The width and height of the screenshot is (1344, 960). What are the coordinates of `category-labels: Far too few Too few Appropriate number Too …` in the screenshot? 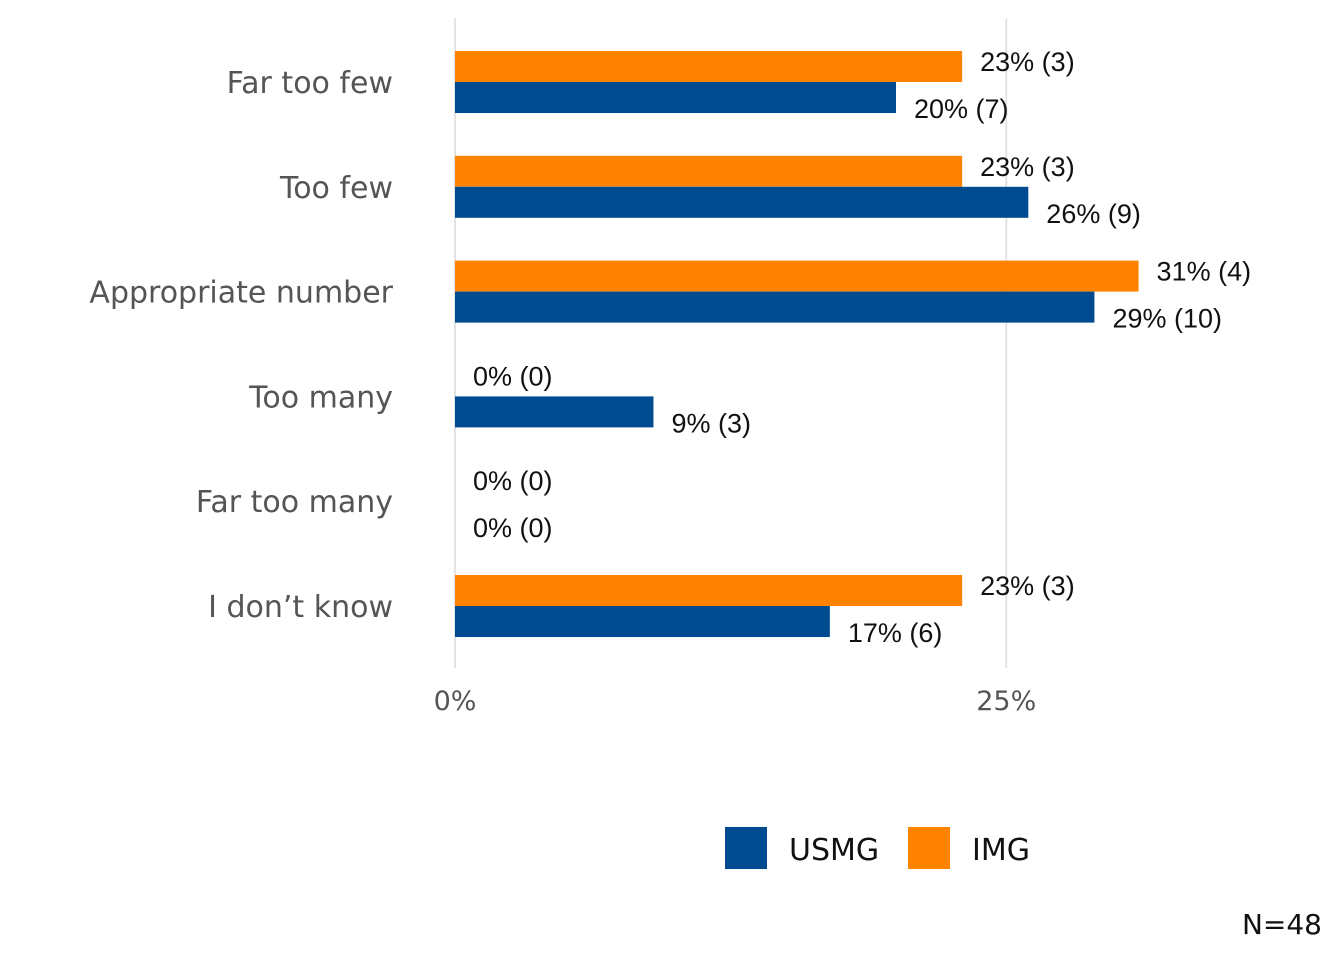 It's located at (241, 345).